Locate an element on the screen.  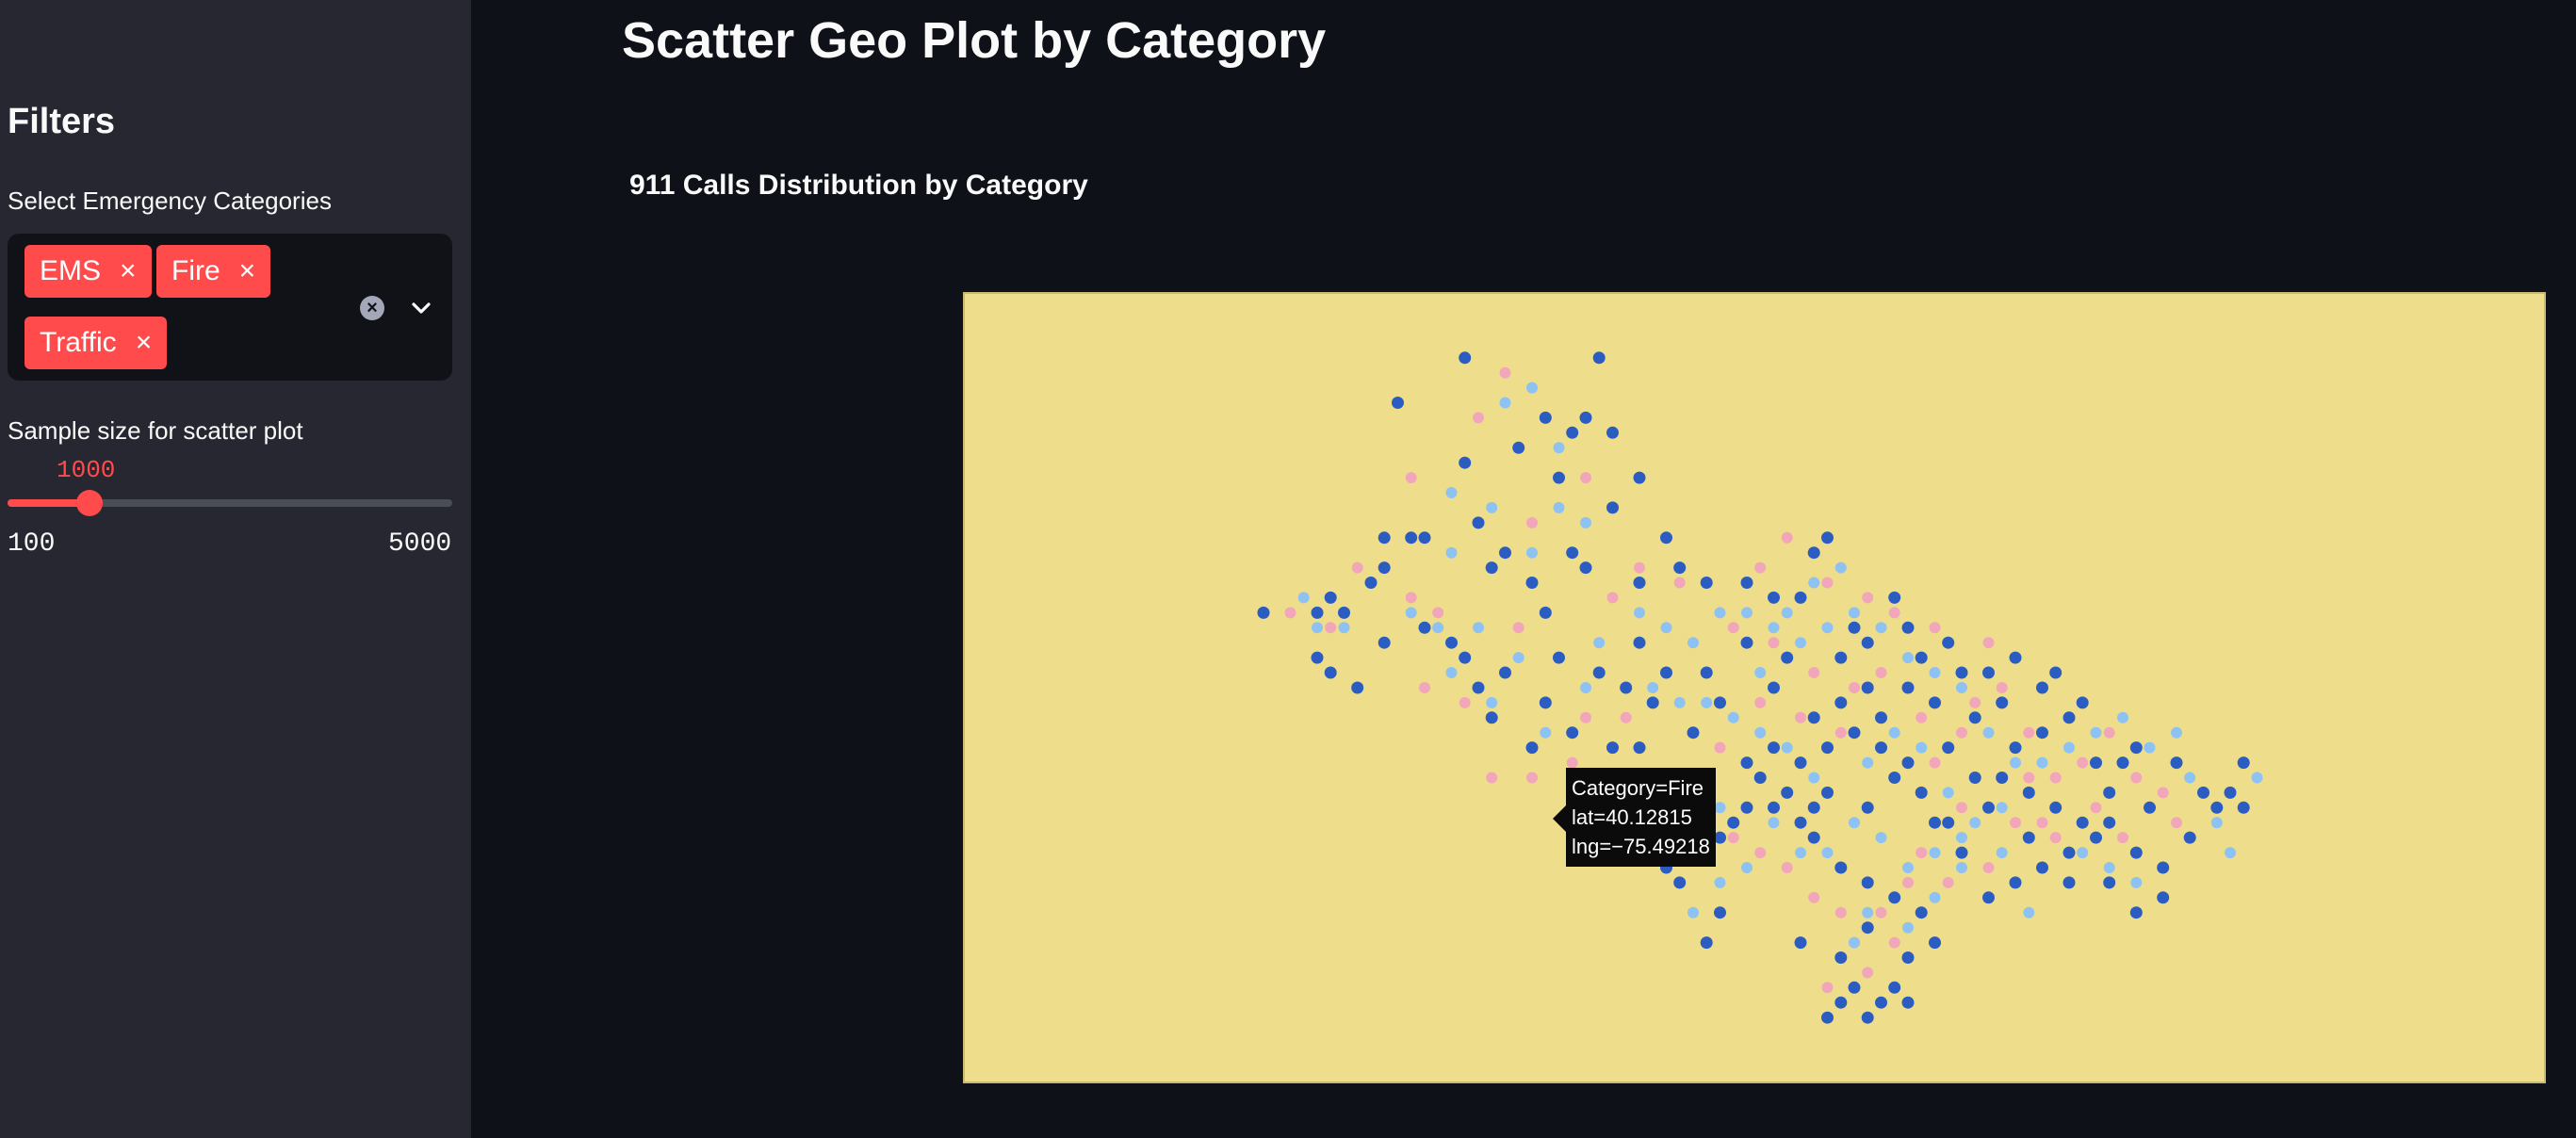
remove-traffic-icon: × is located at coordinates (144, 342).